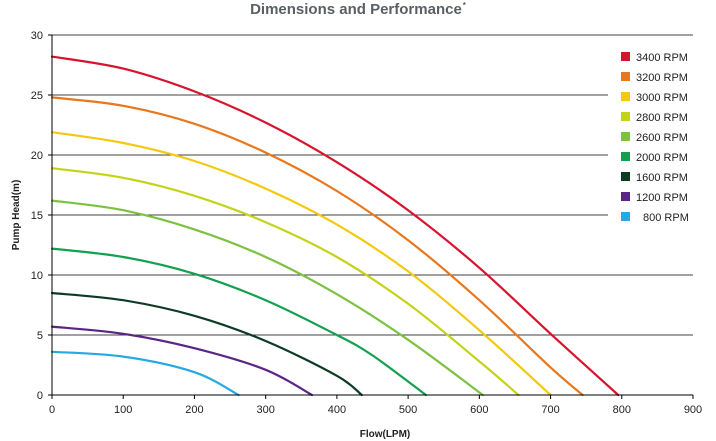 This screenshot has width=716, height=441. I want to click on legend-swatch-2600-rpm, so click(625, 136).